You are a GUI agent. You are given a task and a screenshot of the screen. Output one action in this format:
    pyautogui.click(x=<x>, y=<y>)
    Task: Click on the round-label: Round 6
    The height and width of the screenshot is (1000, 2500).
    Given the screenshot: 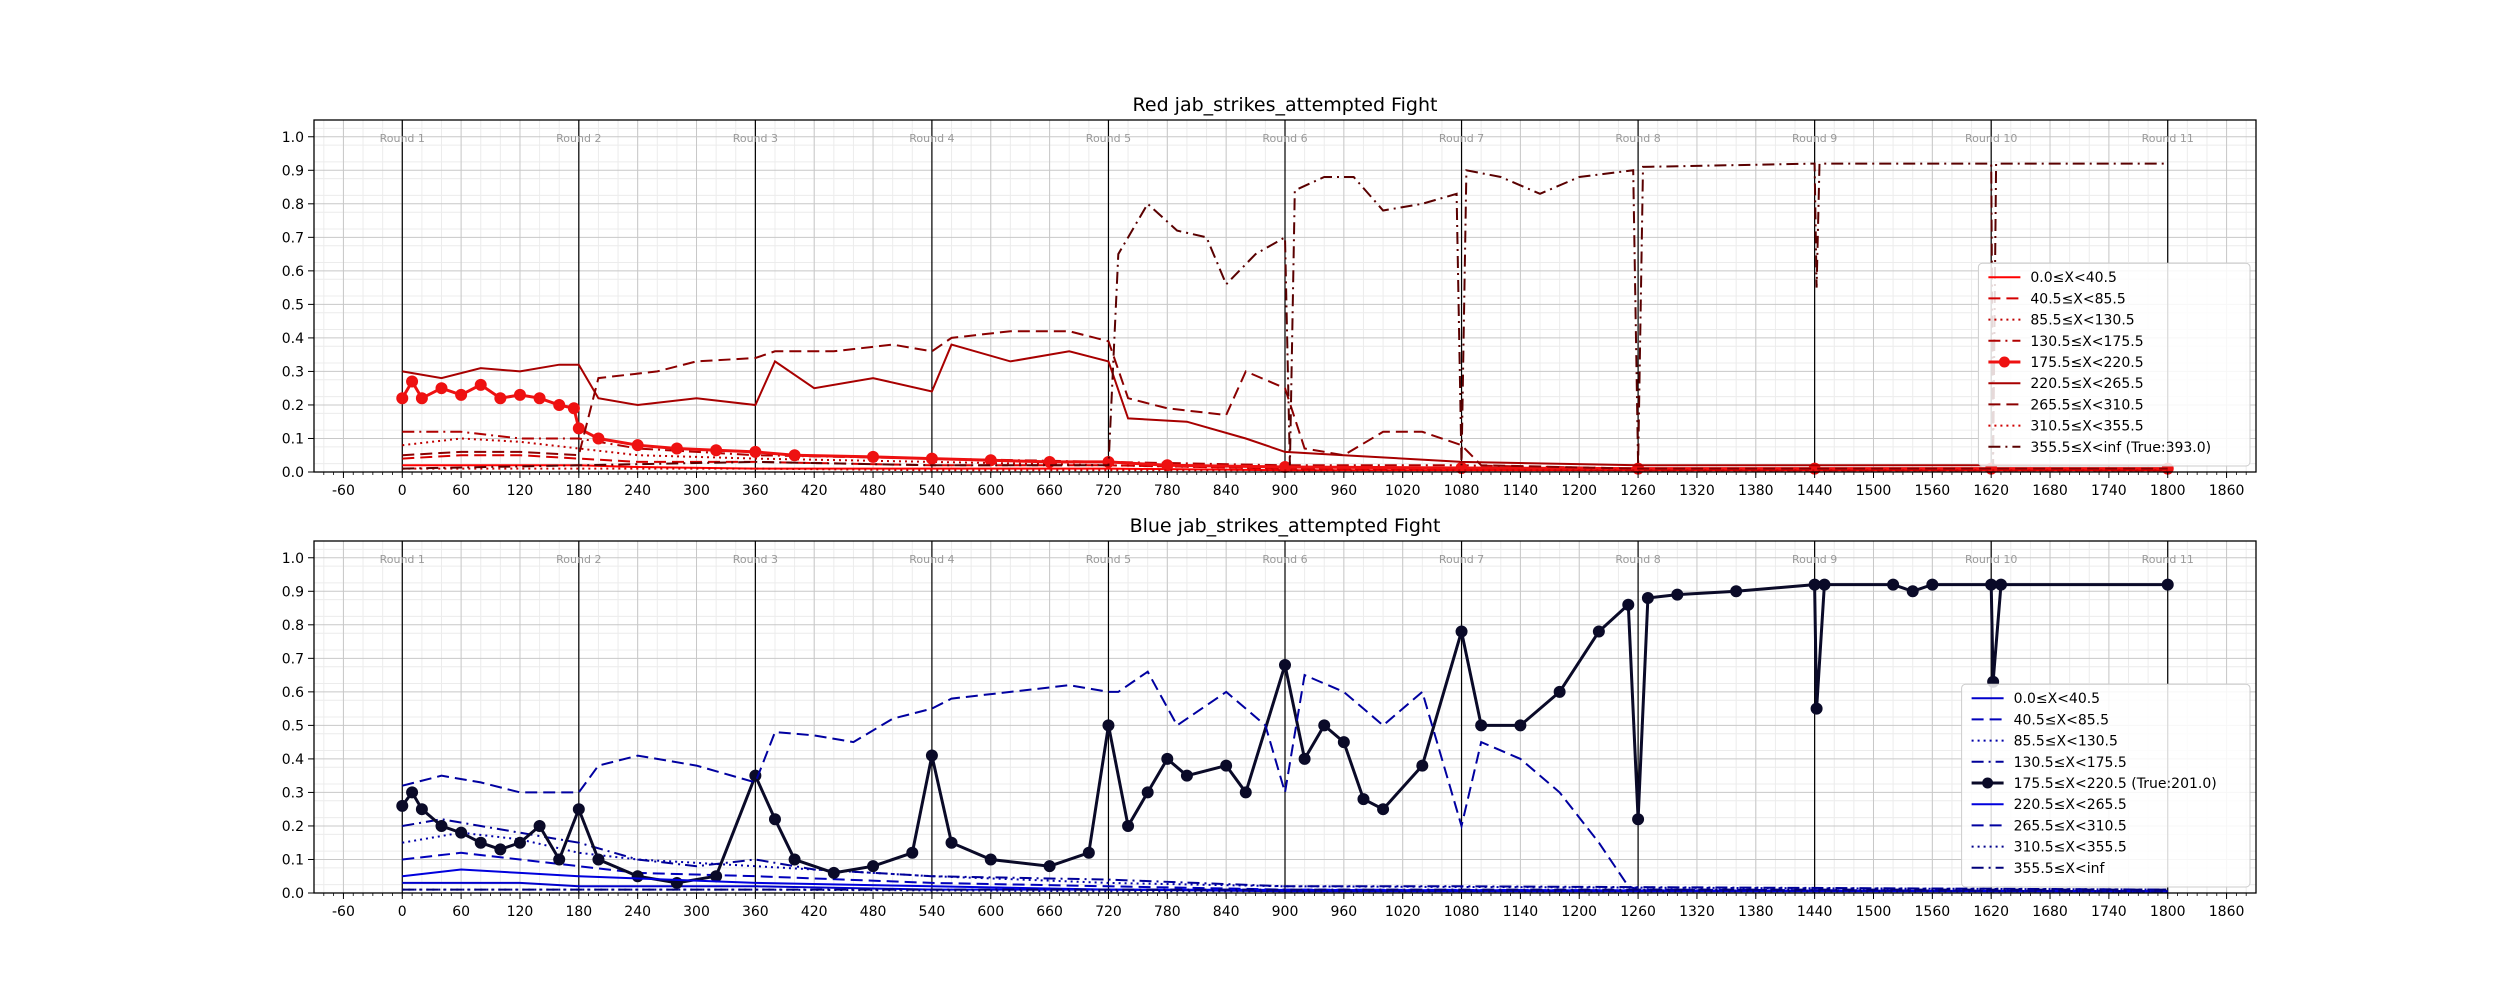 What is the action you would take?
    pyautogui.click(x=1284, y=138)
    